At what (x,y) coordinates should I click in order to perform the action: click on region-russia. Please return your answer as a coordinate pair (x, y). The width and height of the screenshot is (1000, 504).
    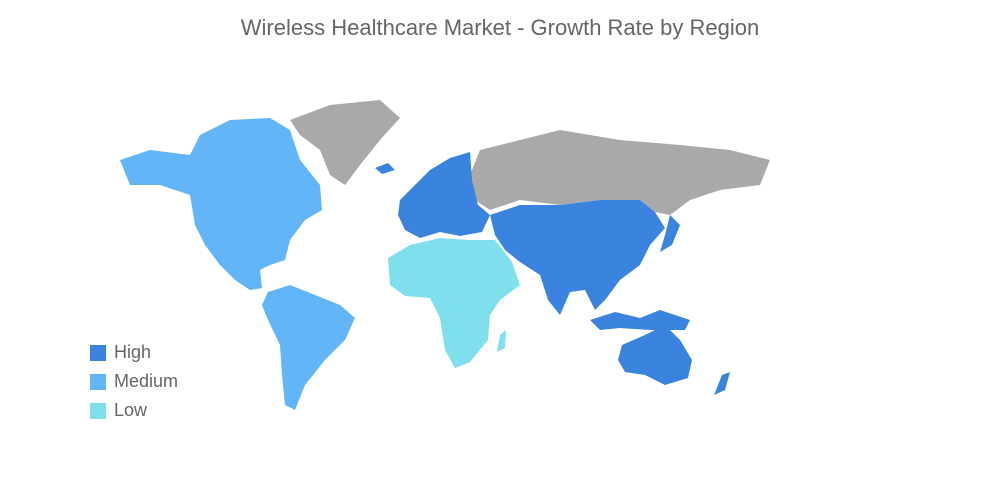
    Looking at the image, I should click on (619, 172).